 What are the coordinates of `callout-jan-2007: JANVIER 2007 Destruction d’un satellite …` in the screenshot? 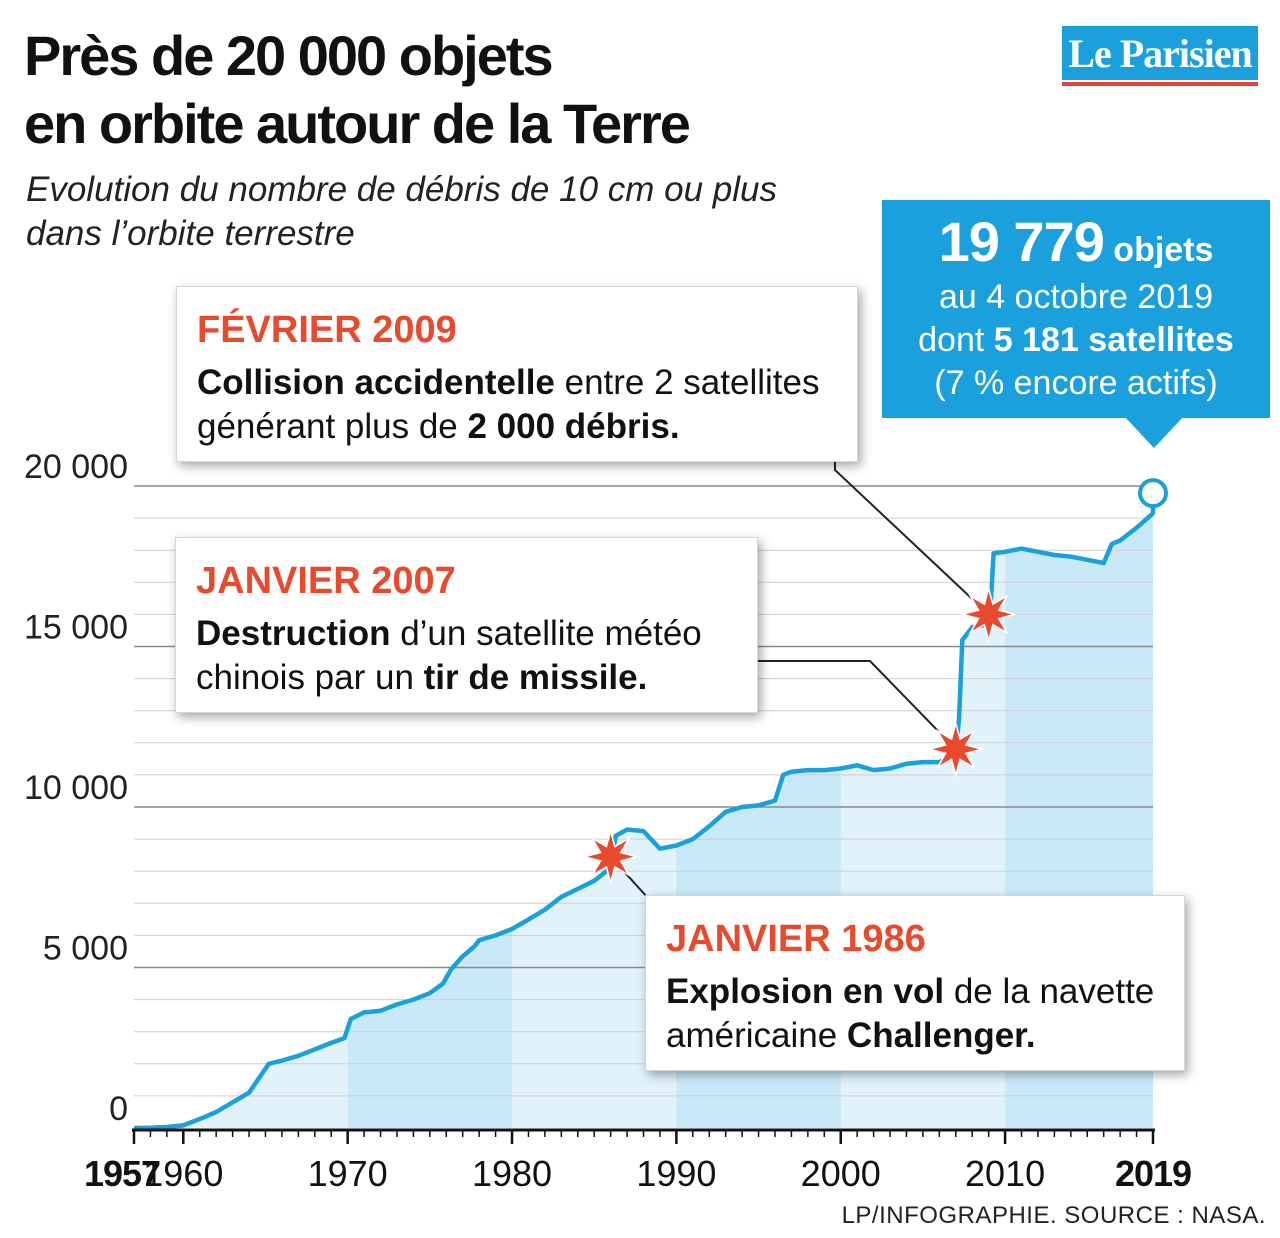 It's located at (466, 625).